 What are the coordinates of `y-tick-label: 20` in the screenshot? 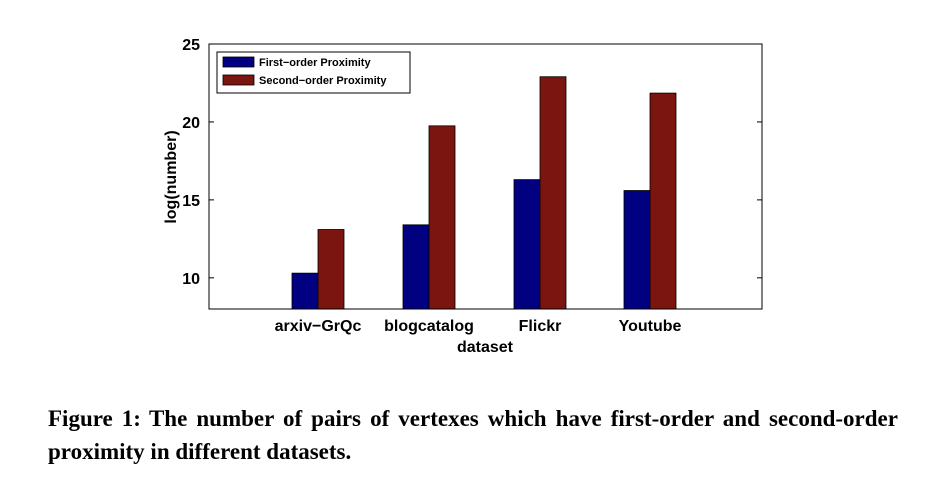 It's located at (191, 123).